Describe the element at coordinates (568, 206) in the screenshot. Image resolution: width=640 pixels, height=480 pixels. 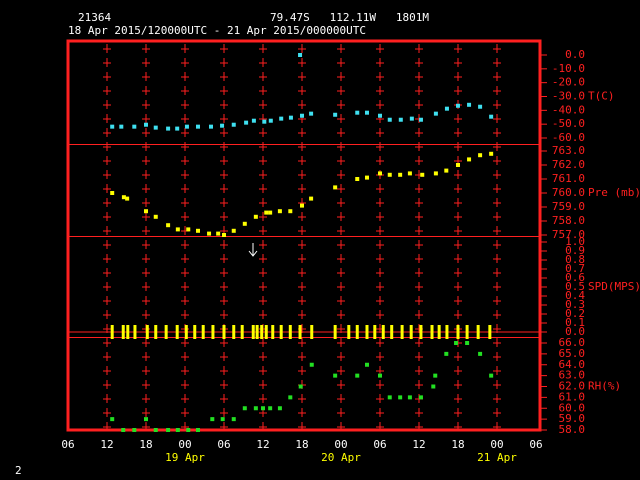
I see `y-tick-label: 759.0` at that location.